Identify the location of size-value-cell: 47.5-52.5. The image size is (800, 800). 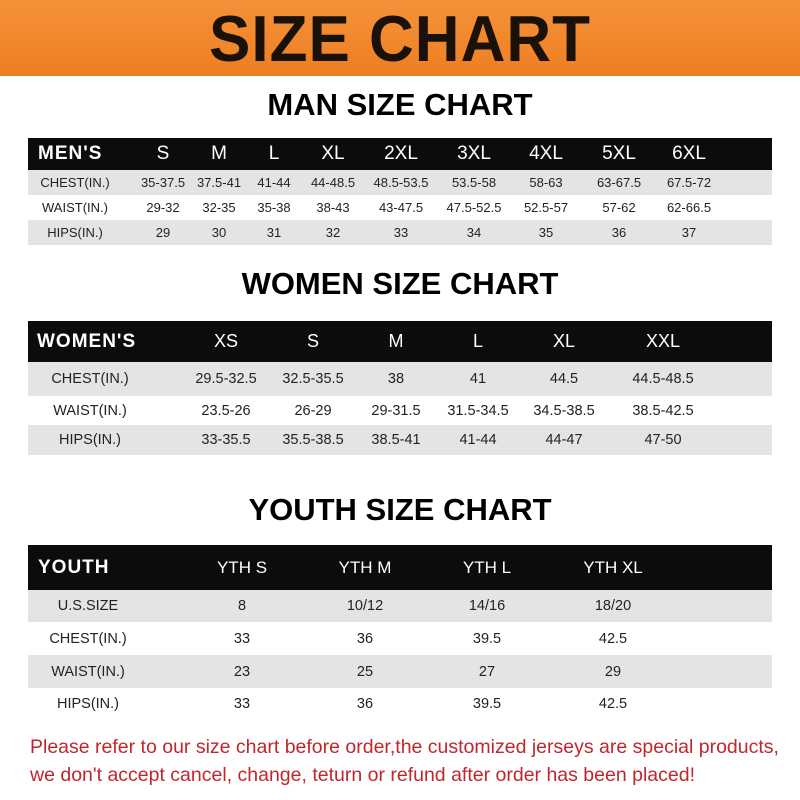
(474, 207).